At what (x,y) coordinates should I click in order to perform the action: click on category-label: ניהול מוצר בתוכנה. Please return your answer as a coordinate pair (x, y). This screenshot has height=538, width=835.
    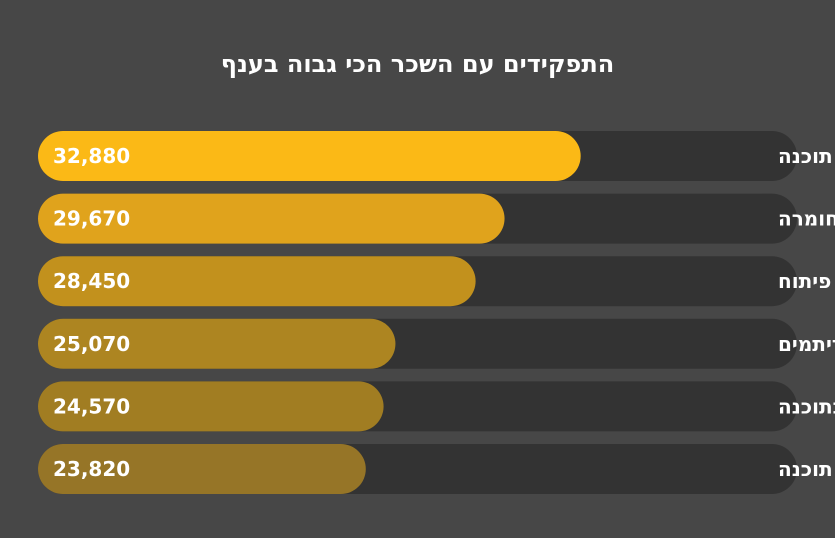
    Looking at the image, I should click on (806, 406).